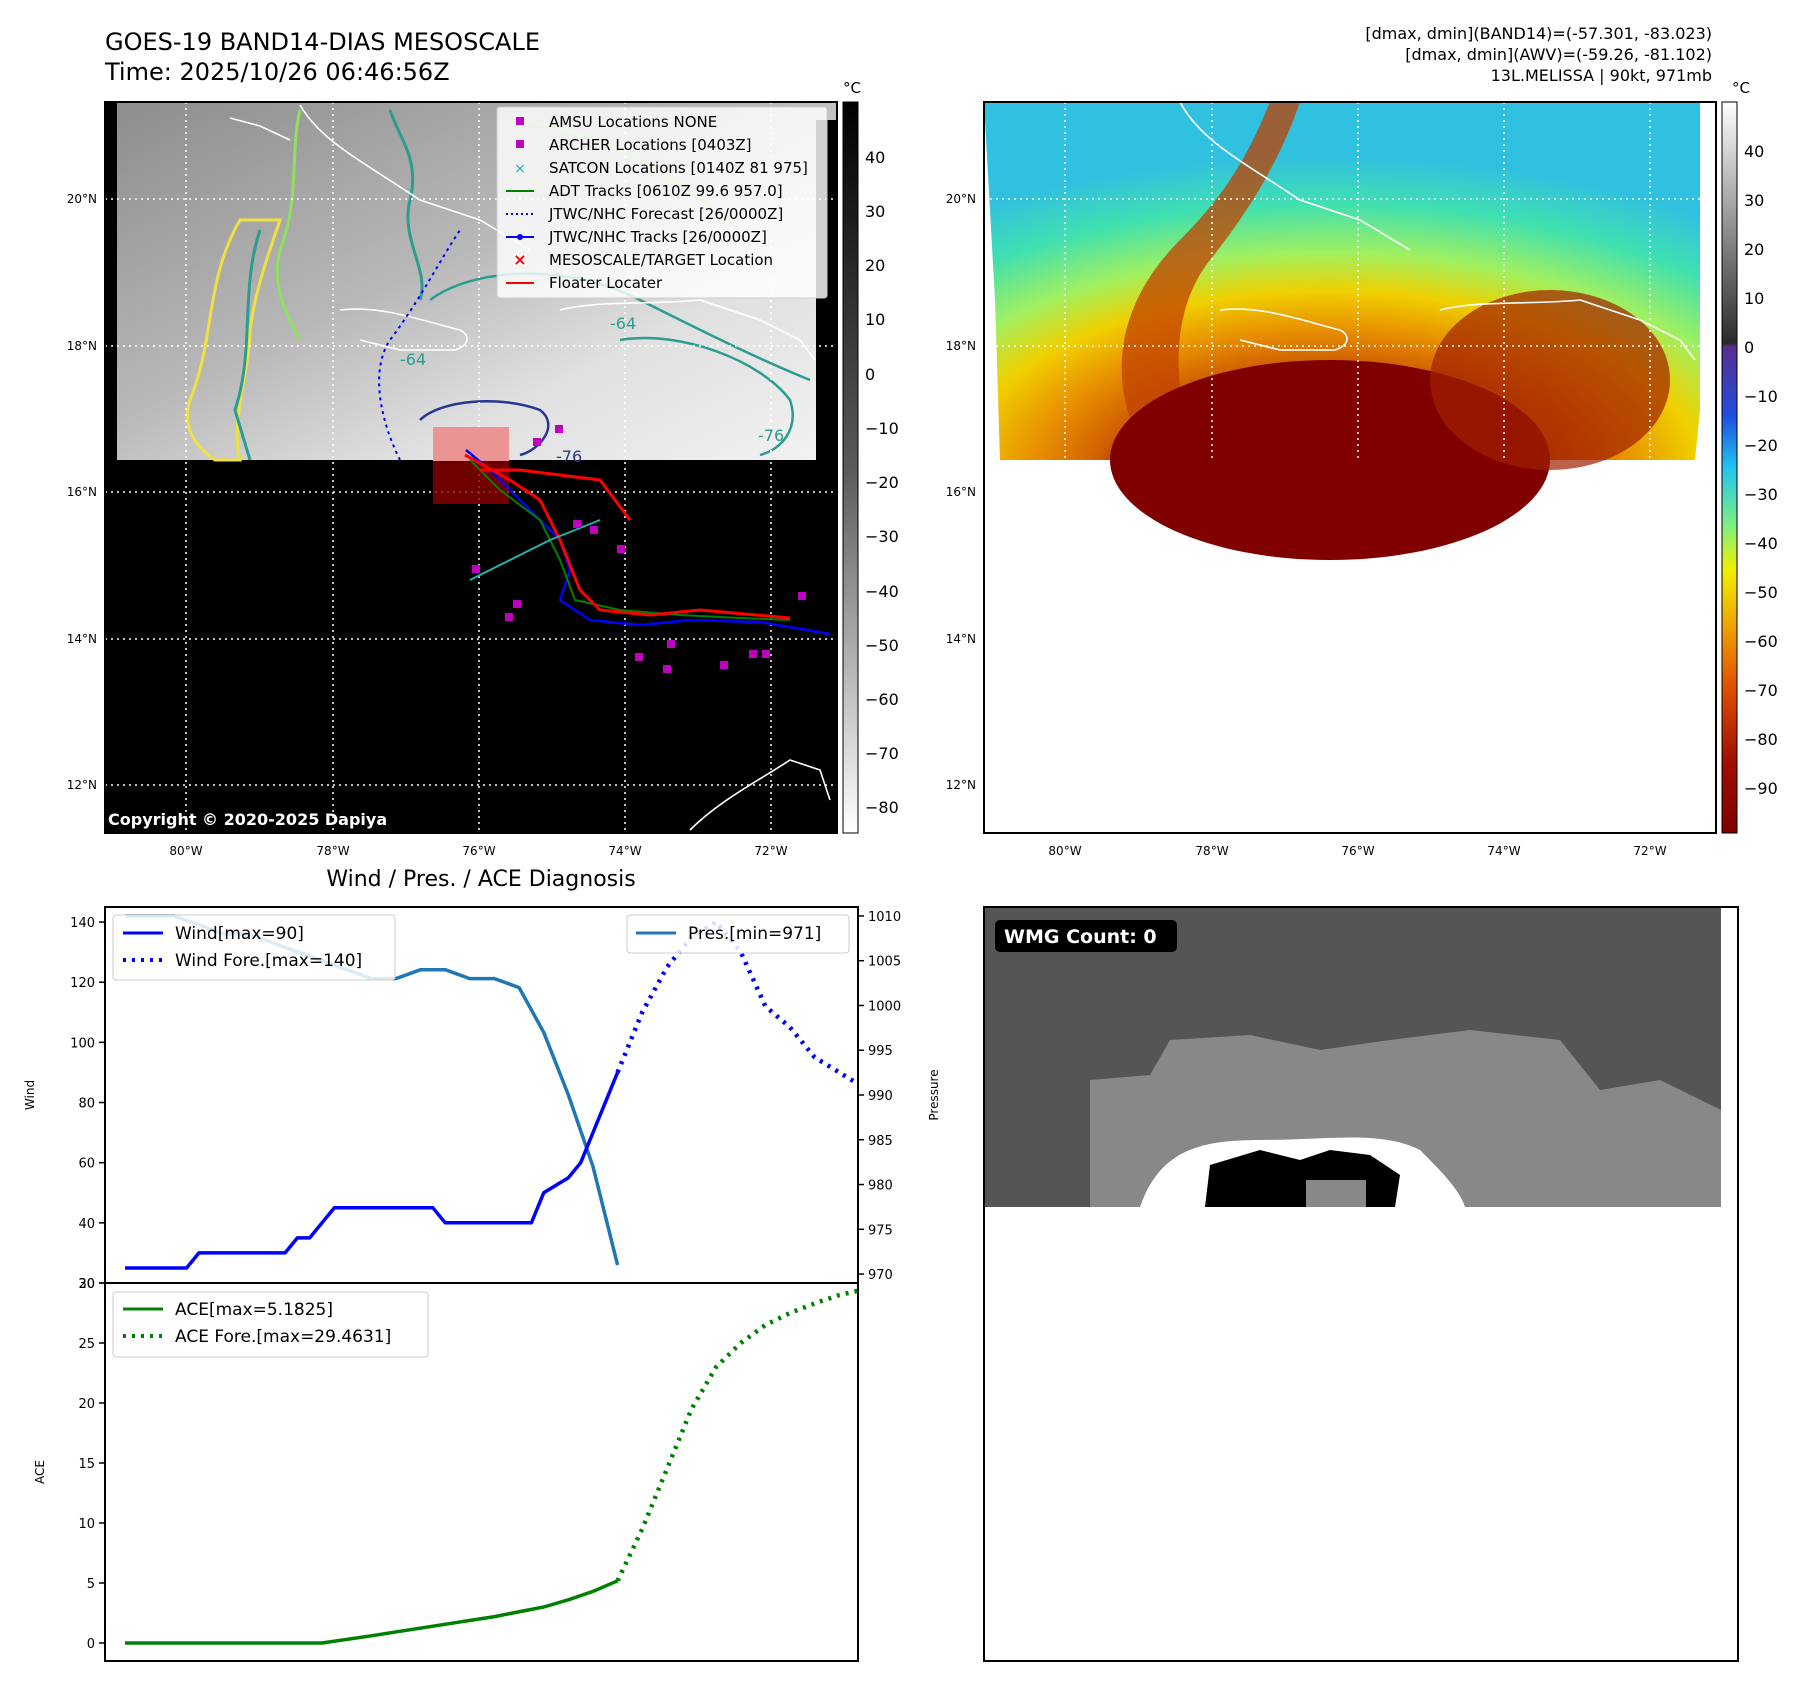 Image resolution: width=1797 pixels, height=1690 pixels. I want to click on colorbar-color-unit: °C, so click(1741, 88).